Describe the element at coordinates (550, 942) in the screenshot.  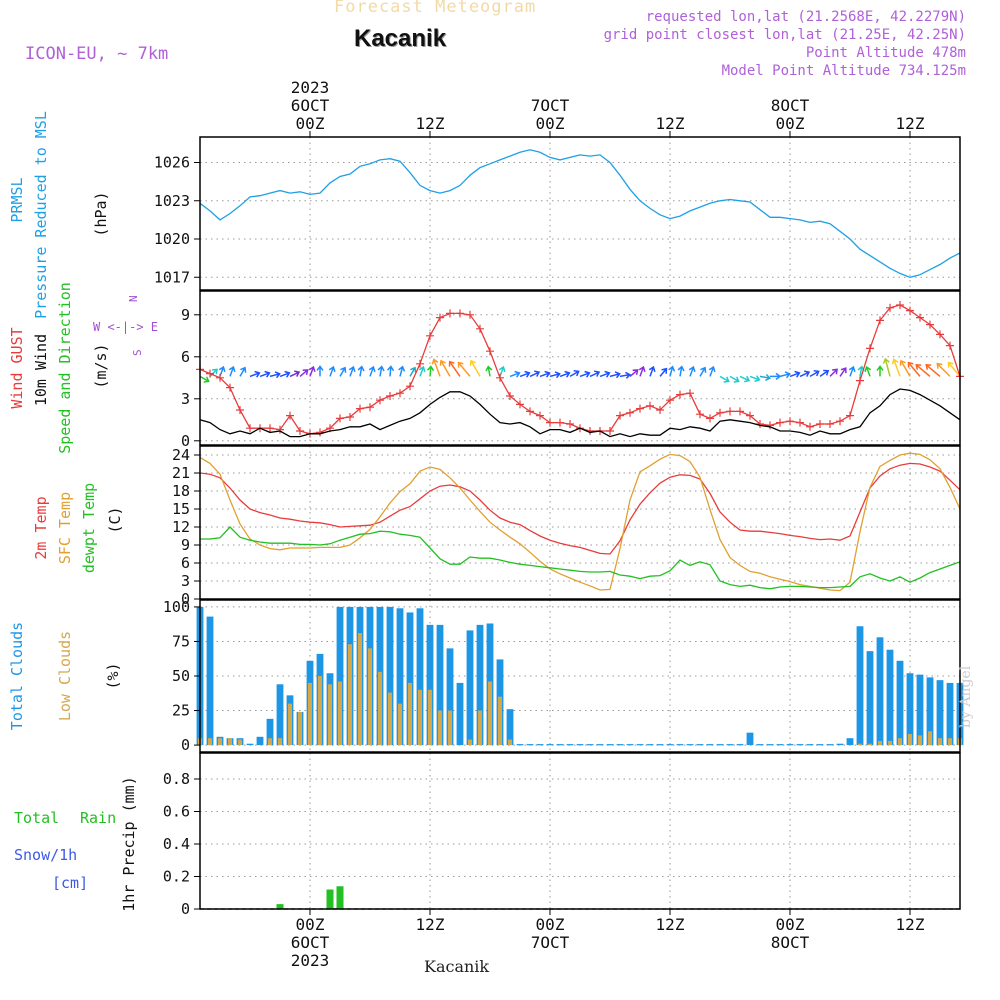
I see `bottom-time-label: 7OCT` at that location.